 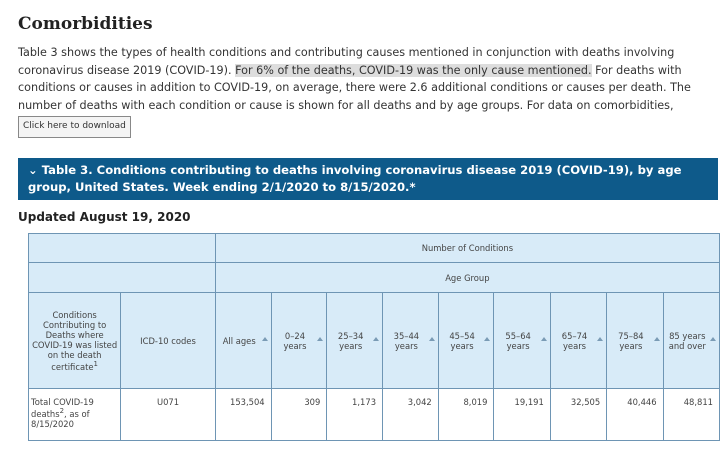 What do you see at coordinates (467, 277) in the screenshot?
I see `subgroup-header: Age Group` at bounding box center [467, 277].